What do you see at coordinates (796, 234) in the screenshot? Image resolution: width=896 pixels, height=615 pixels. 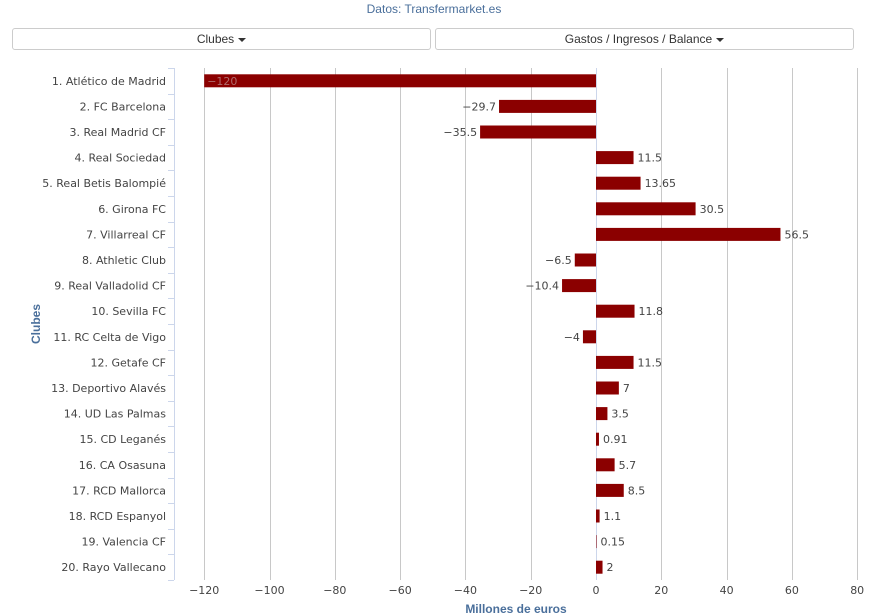 I see `value-label: 56.5` at bounding box center [796, 234].